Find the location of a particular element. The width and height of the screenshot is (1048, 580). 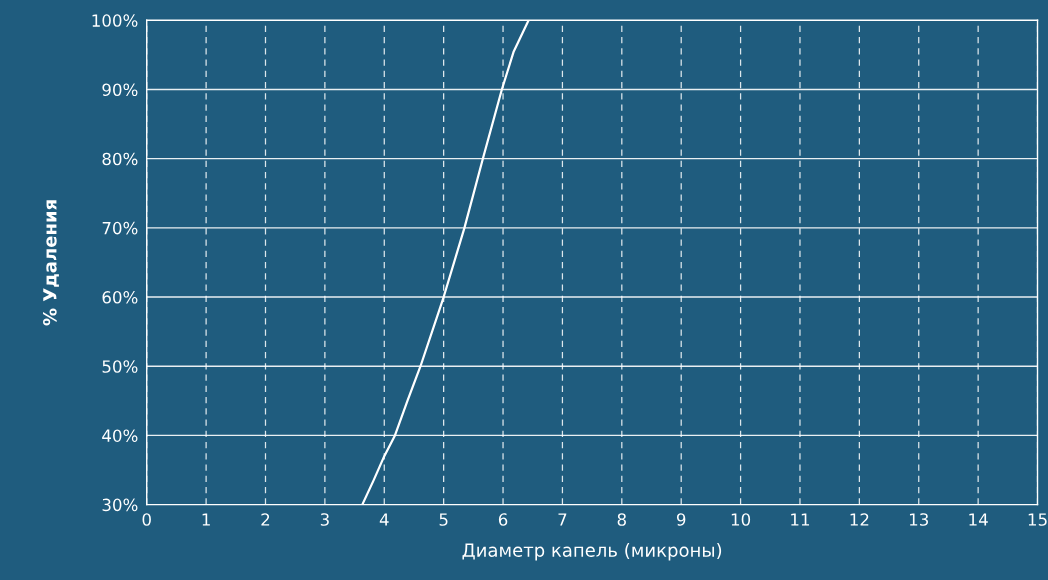

y-tick-label: 70% is located at coordinates (120, 228).